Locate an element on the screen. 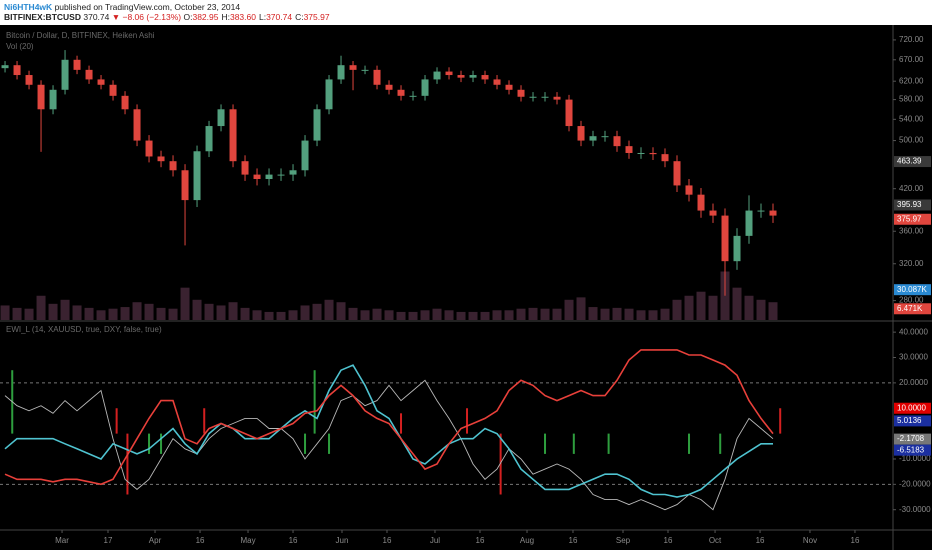 This screenshot has height=550, width=932. x-tick-label: Sep is located at coordinates (623, 540).